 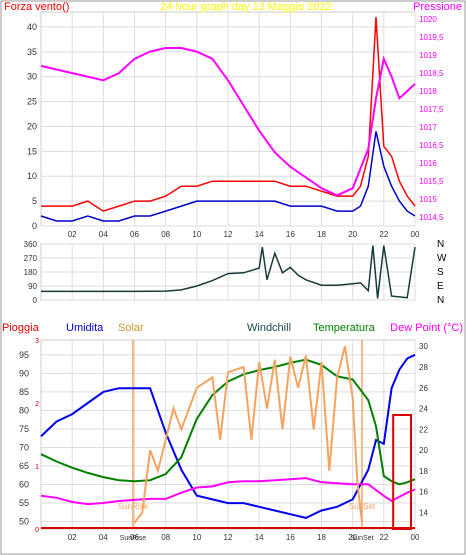 What do you see at coordinates (269, 328) in the screenshot?
I see `windchill-legend: Windchill` at bounding box center [269, 328].